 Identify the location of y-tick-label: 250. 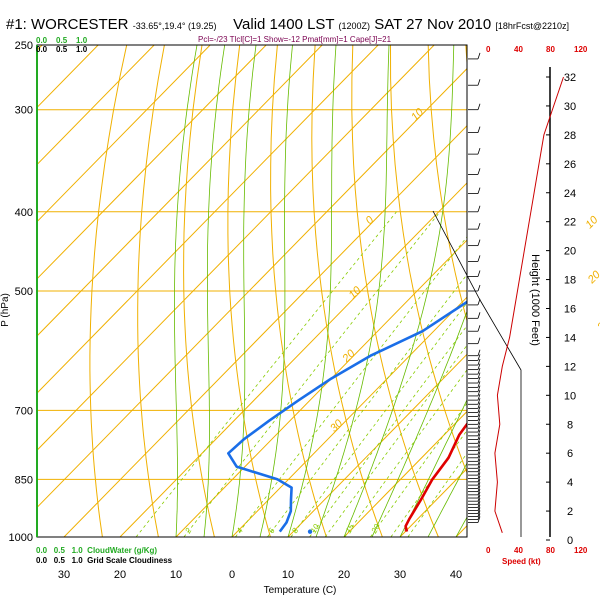
(24, 46).